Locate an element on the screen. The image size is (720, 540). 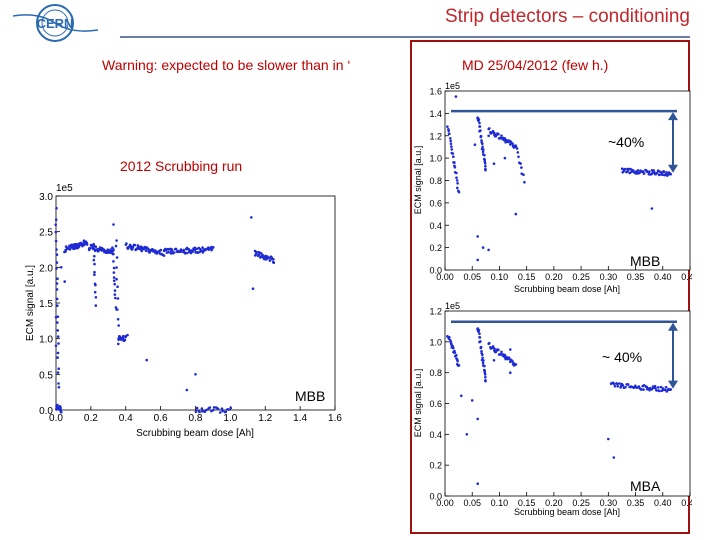
x-tick-label: 0.35 is located at coordinates (636, 277).